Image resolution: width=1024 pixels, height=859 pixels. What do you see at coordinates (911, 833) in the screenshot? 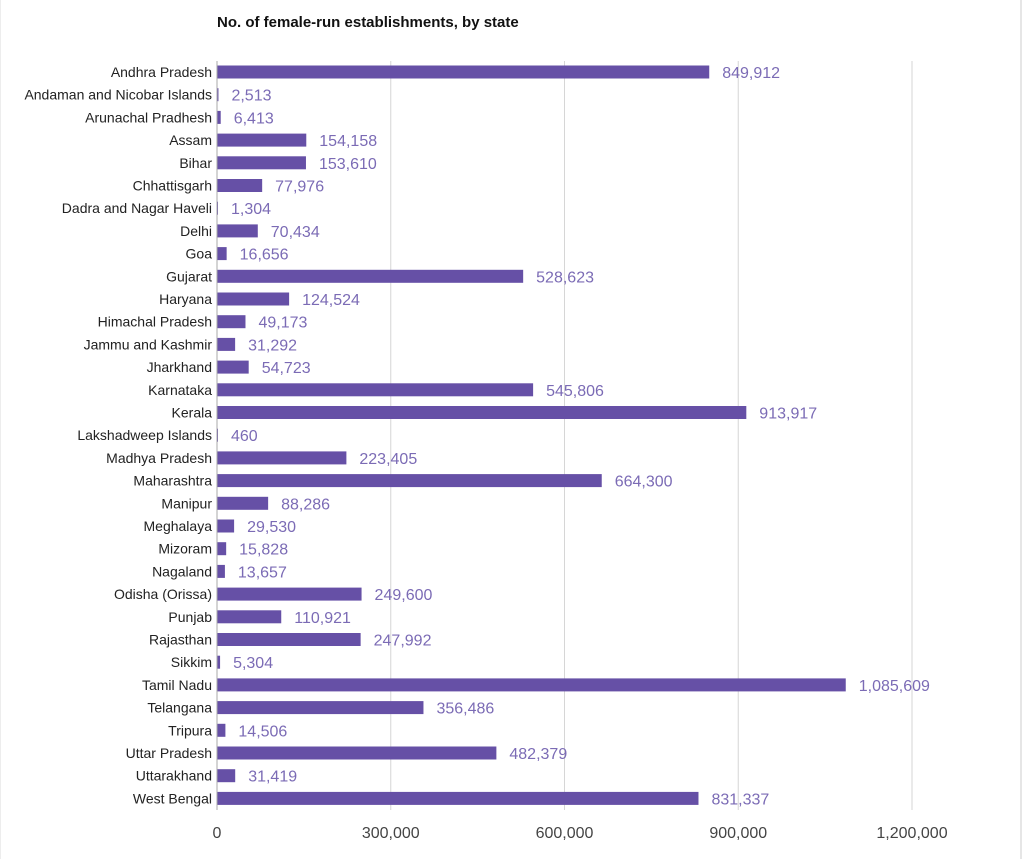
I see `x-tick-label: 1,200,000` at bounding box center [911, 833].